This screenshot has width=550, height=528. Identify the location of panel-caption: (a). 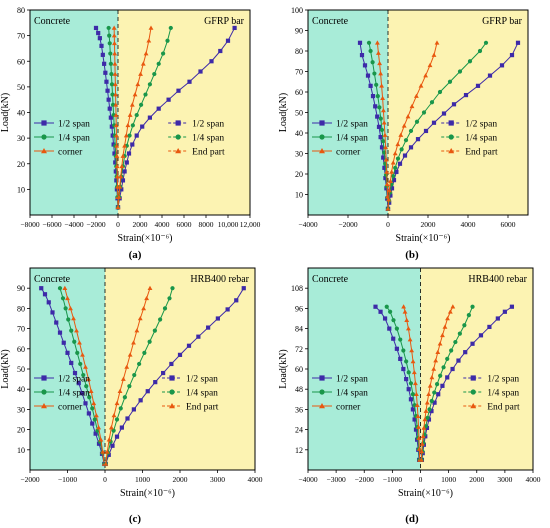
(135, 255).